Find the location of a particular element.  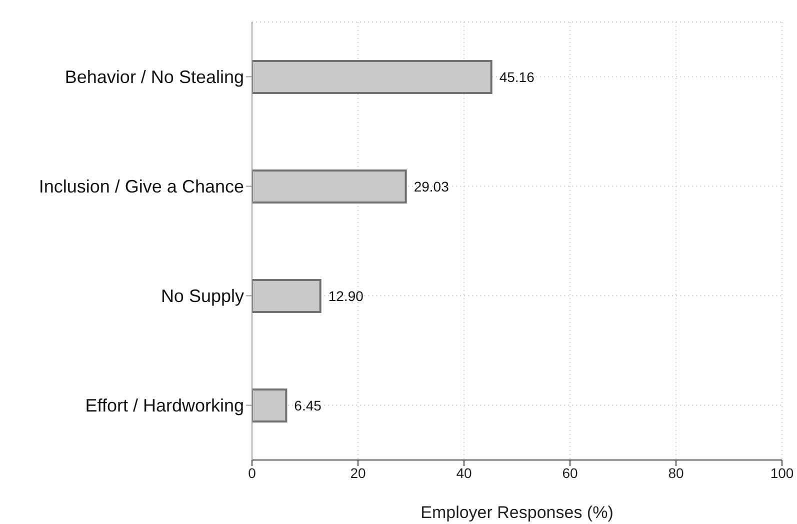

x-tick-label: 100 is located at coordinates (782, 472).